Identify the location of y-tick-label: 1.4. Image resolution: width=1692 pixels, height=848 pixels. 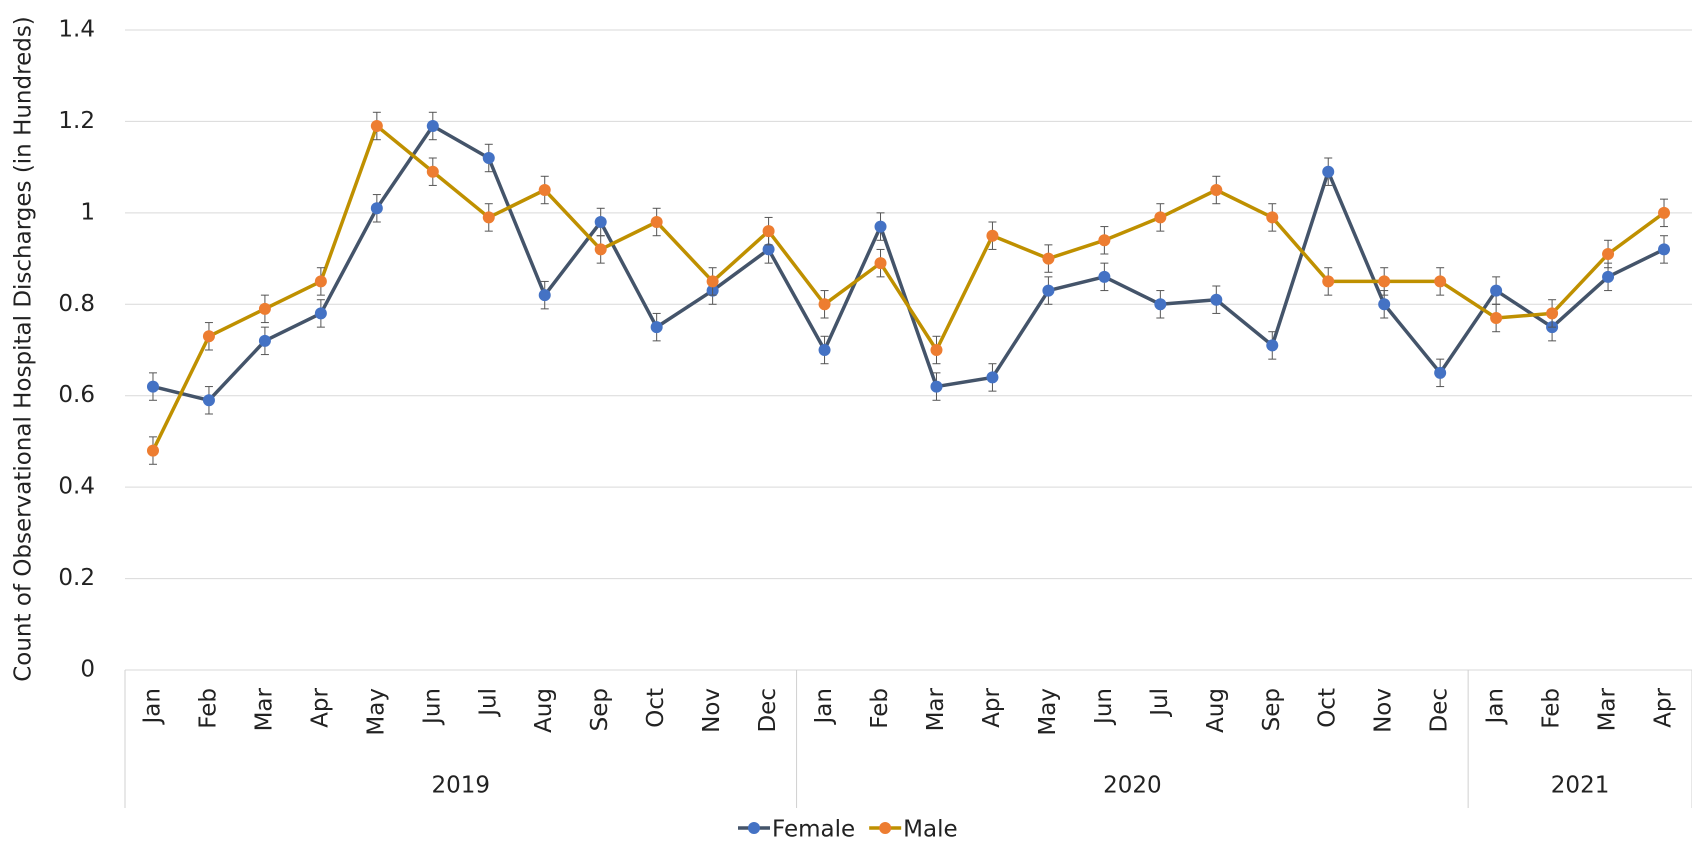
(76, 30).